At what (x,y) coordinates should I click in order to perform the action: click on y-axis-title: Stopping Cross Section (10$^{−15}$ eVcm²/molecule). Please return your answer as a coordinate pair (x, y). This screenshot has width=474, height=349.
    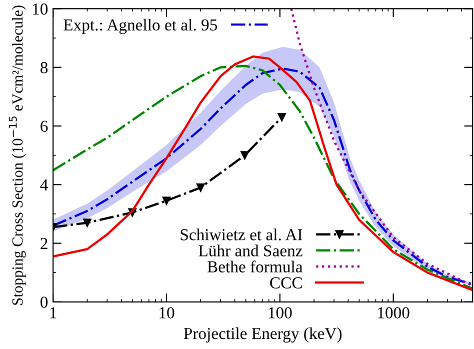
    Looking at the image, I should click on (17, 155).